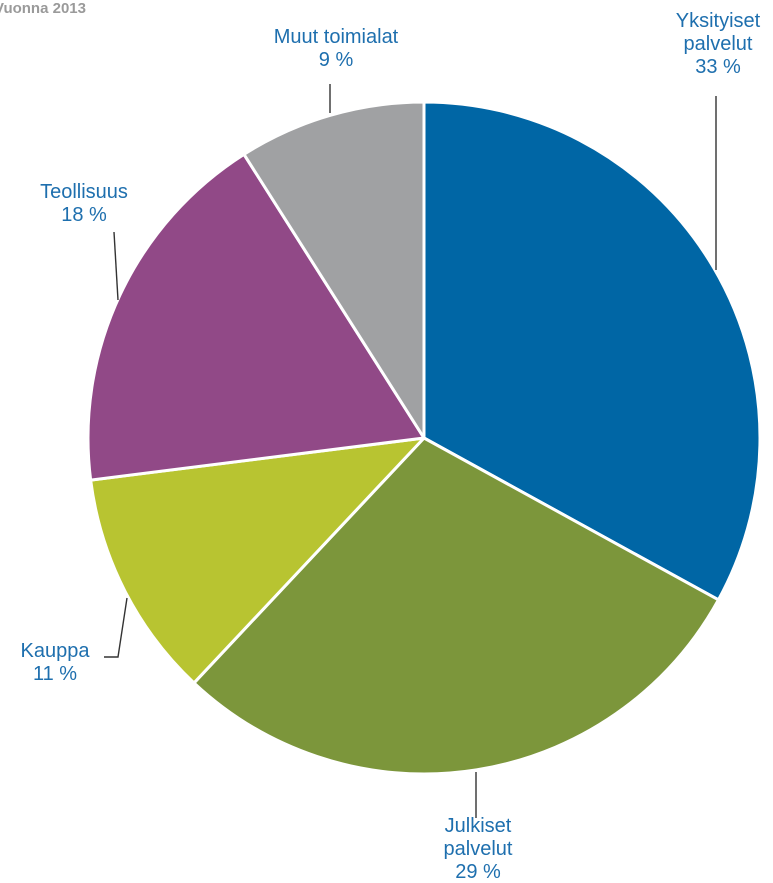 The image size is (773, 883). I want to click on slice-name: Kauppa, so click(56, 651).